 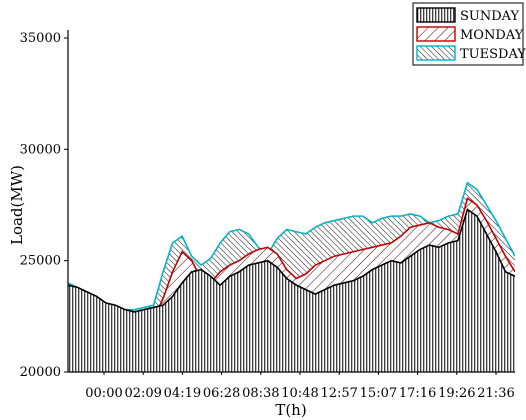 What do you see at coordinates (40, 38) in the screenshot?
I see `y-tick-label: 35000` at bounding box center [40, 38].